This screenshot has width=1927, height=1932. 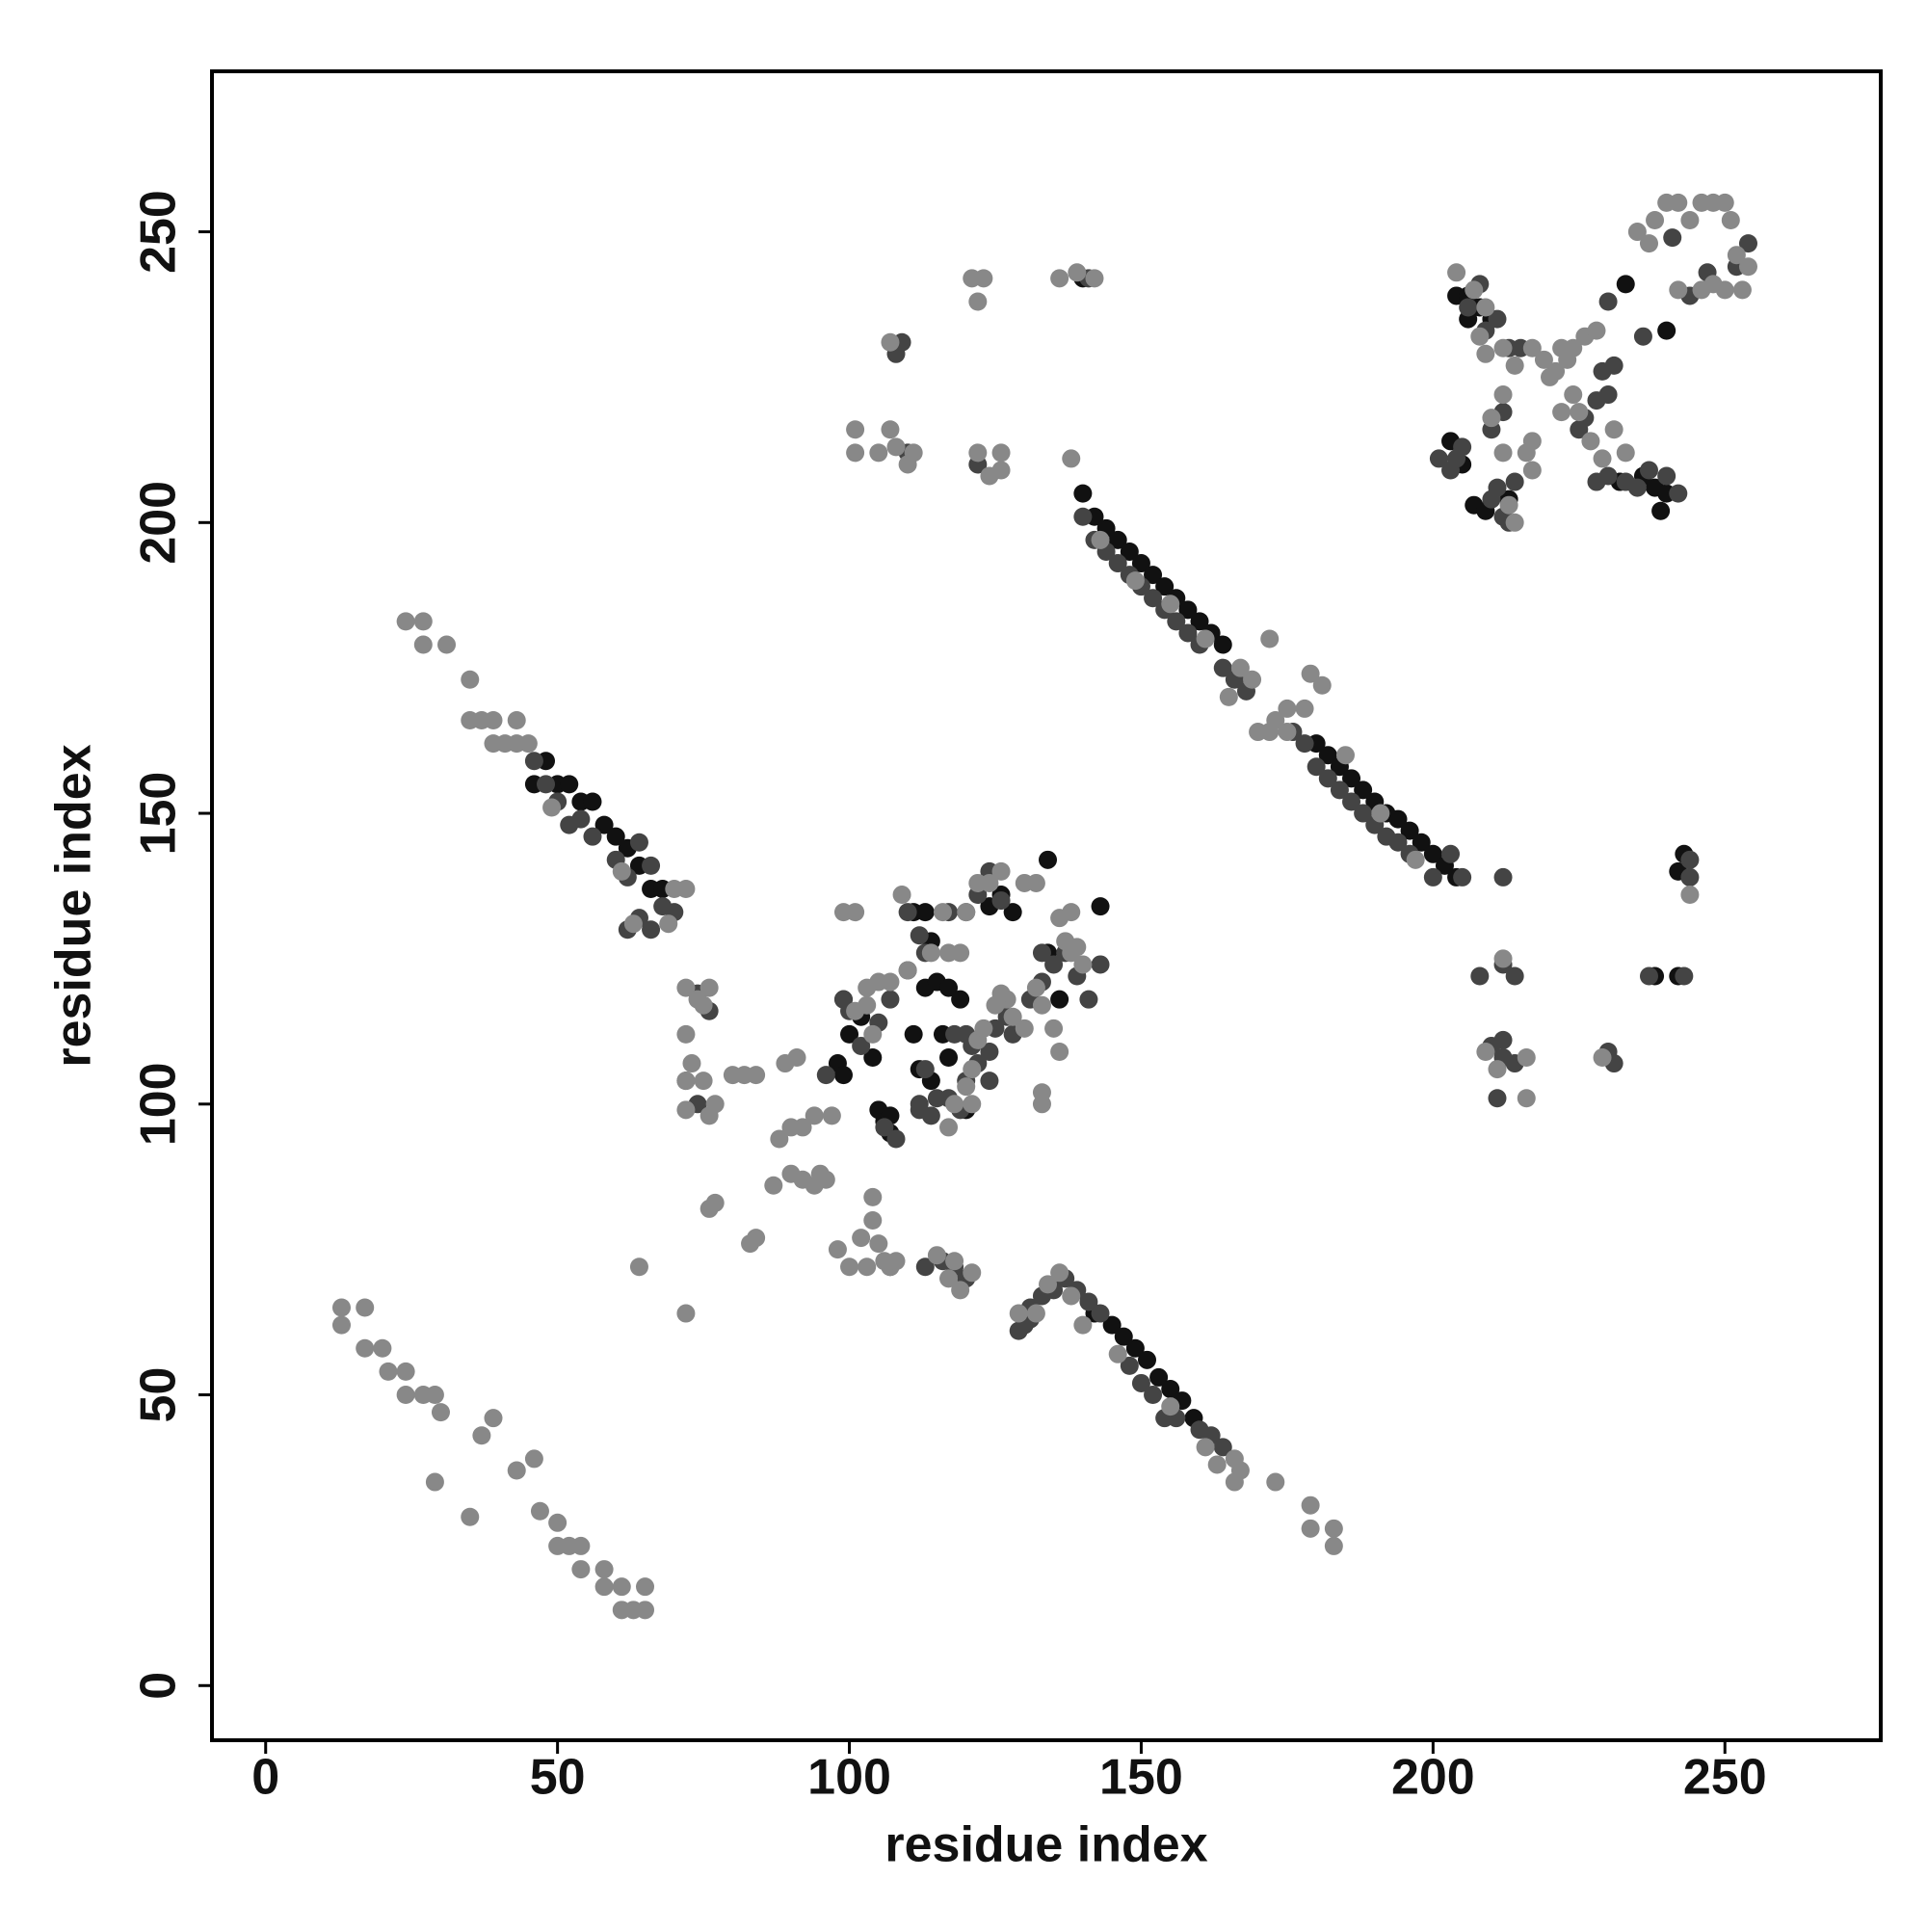 I want to click on x-tick-label: 0, so click(x=265, y=1778).